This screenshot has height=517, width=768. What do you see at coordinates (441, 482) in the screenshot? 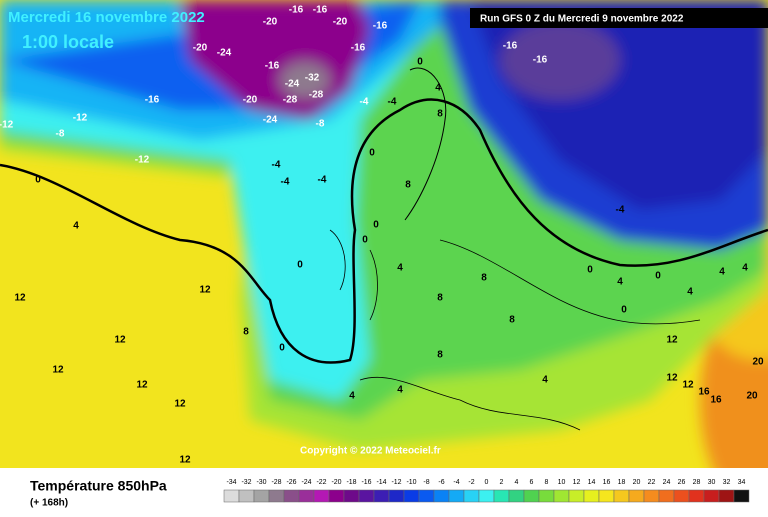
I see `scale-tick-label: -6` at bounding box center [441, 482].